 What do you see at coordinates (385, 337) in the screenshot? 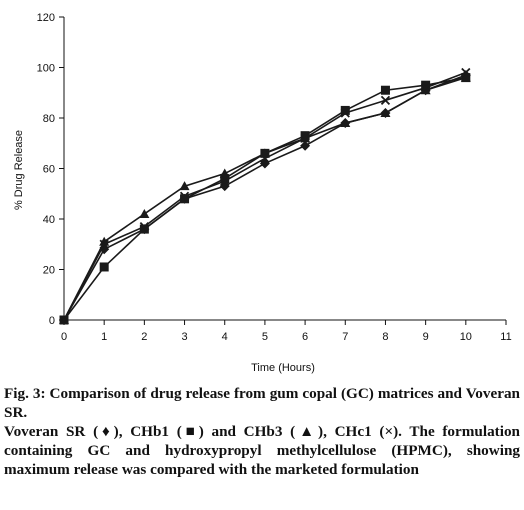
I see `x-tick-label: 8` at bounding box center [385, 337].